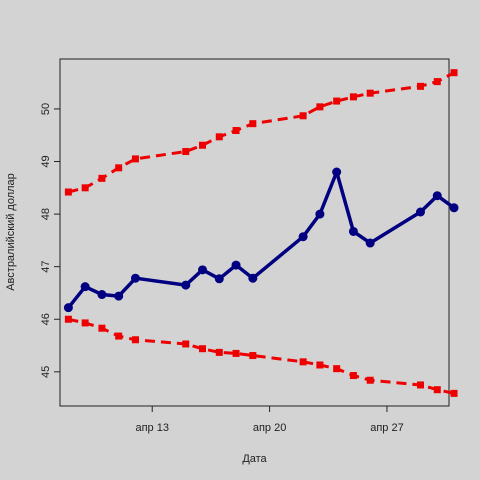  What do you see at coordinates (46, 109) in the screenshot?
I see `y-tick-label: 50` at bounding box center [46, 109].